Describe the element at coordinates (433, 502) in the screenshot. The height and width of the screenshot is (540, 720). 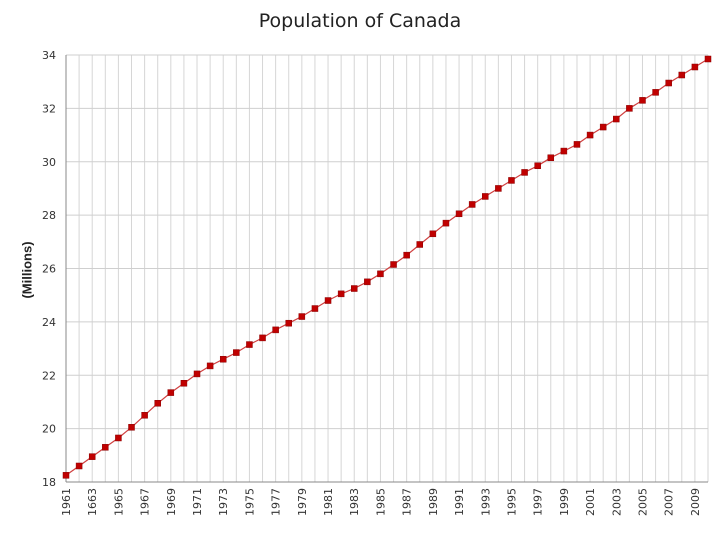
I see `x-tick-label: 1989` at that location.